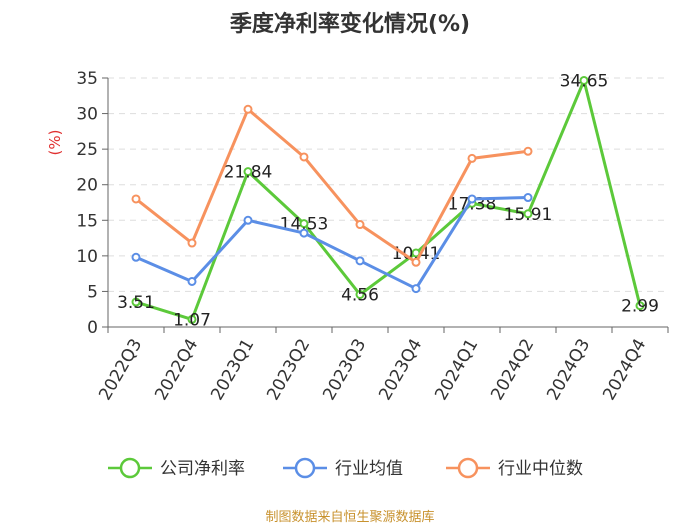  I want to click on data-label: 21.84, so click(248, 173).